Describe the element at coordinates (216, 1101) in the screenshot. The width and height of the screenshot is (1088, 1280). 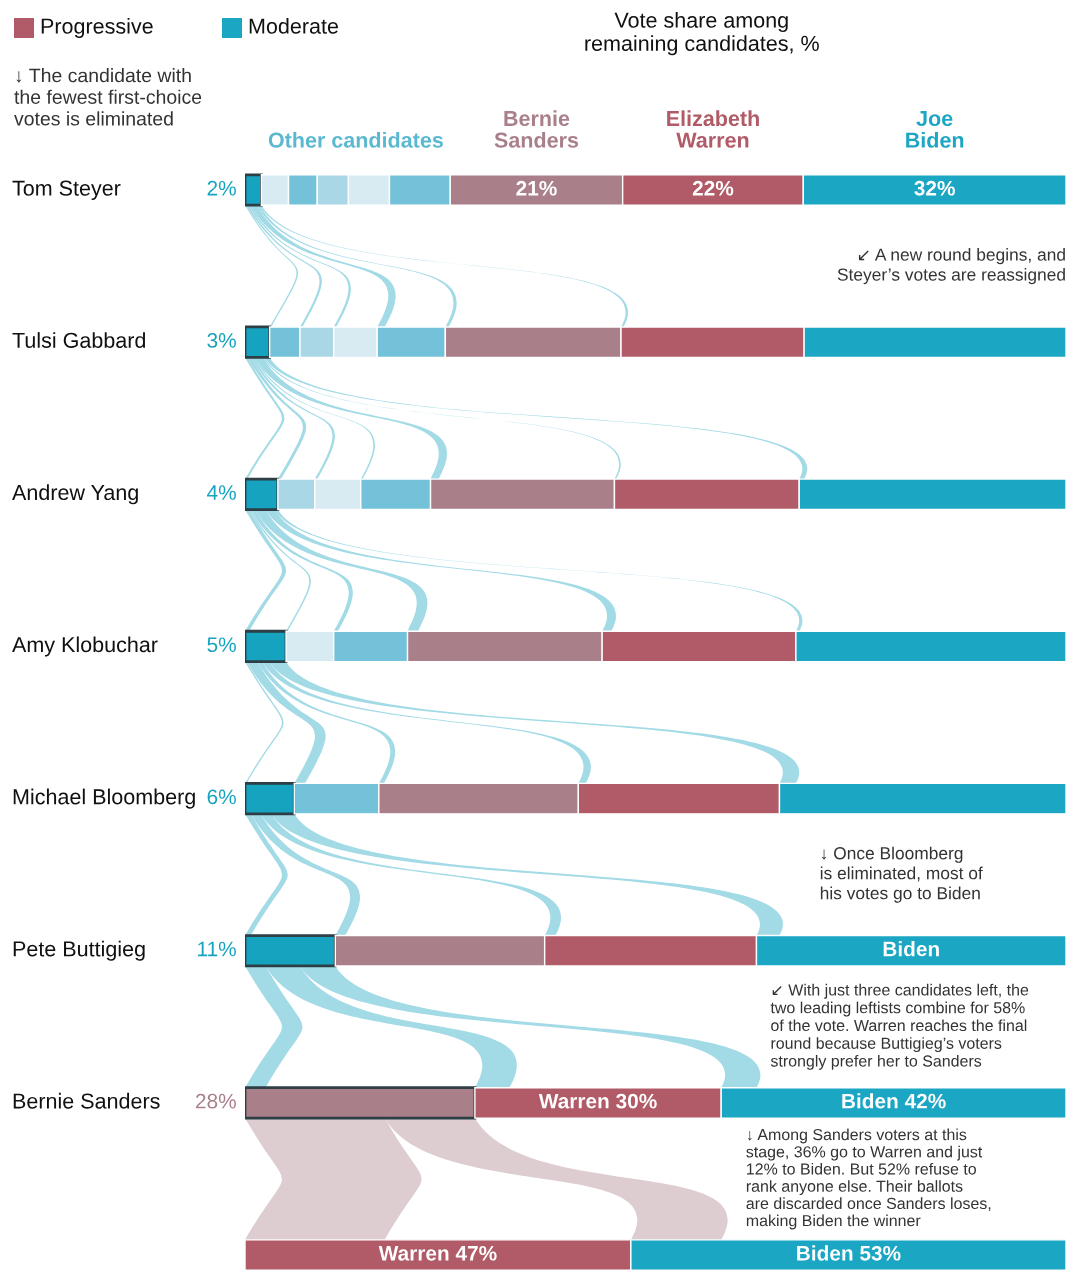
I see `data-label: 28%` at that location.